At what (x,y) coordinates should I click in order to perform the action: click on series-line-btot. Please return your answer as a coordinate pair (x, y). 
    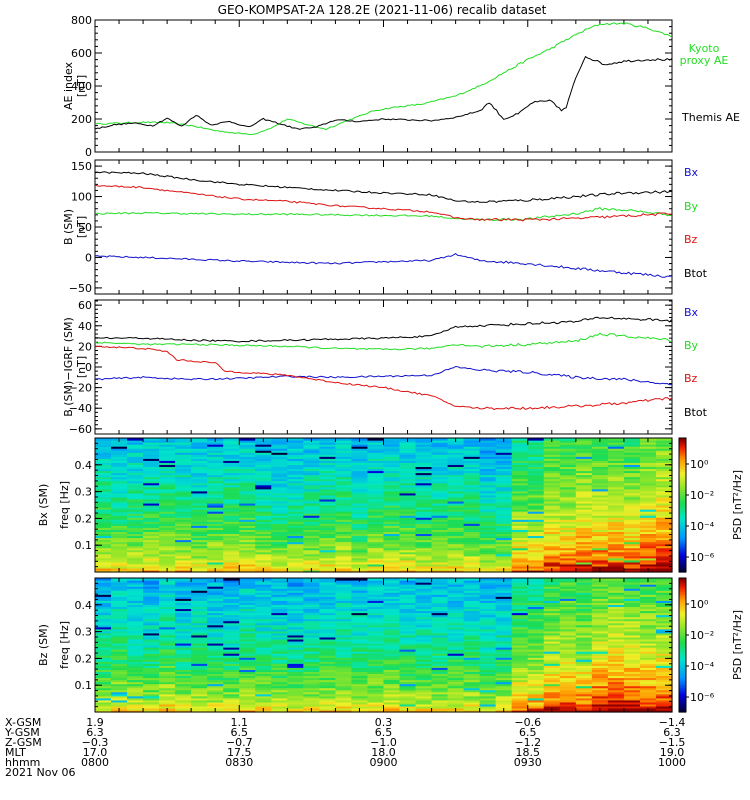
    Looking at the image, I should click on (383, 329).